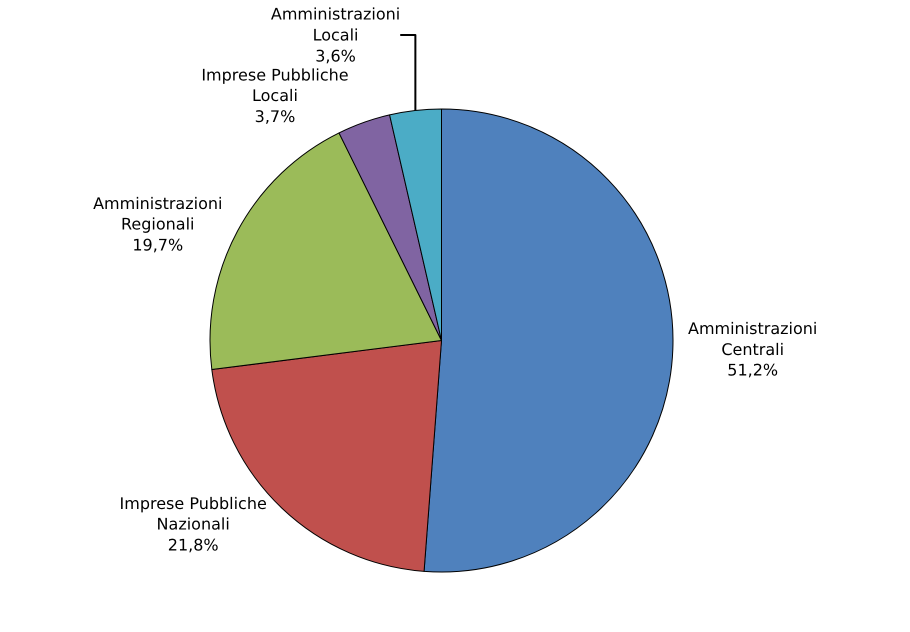 The width and height of the screenshot is (910, 632). I want to click on data-label: 51,2%, so click(752, 370).